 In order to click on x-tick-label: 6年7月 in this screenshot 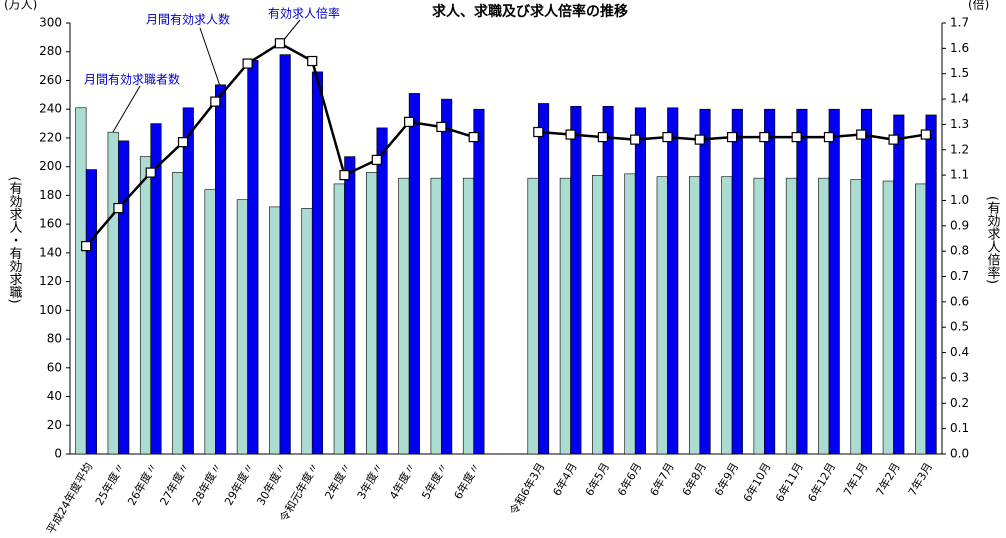, I will do `click(662, 479)`.